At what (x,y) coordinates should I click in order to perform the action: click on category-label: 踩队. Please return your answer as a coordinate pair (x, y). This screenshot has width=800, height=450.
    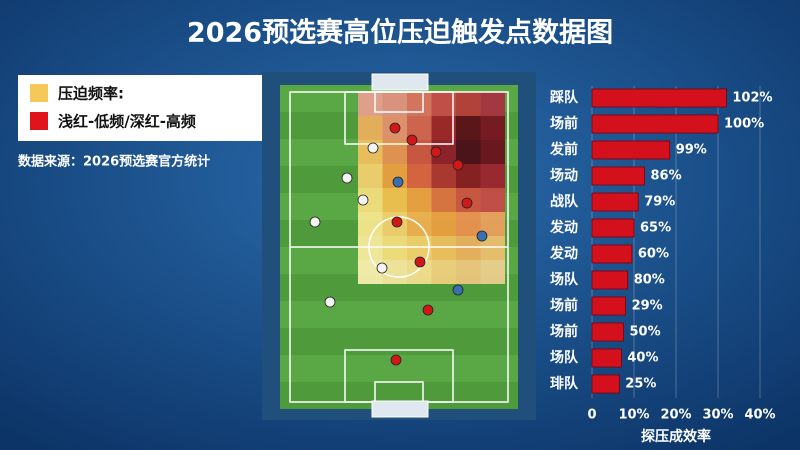
    Looking at the image, I should click on (564, 97).